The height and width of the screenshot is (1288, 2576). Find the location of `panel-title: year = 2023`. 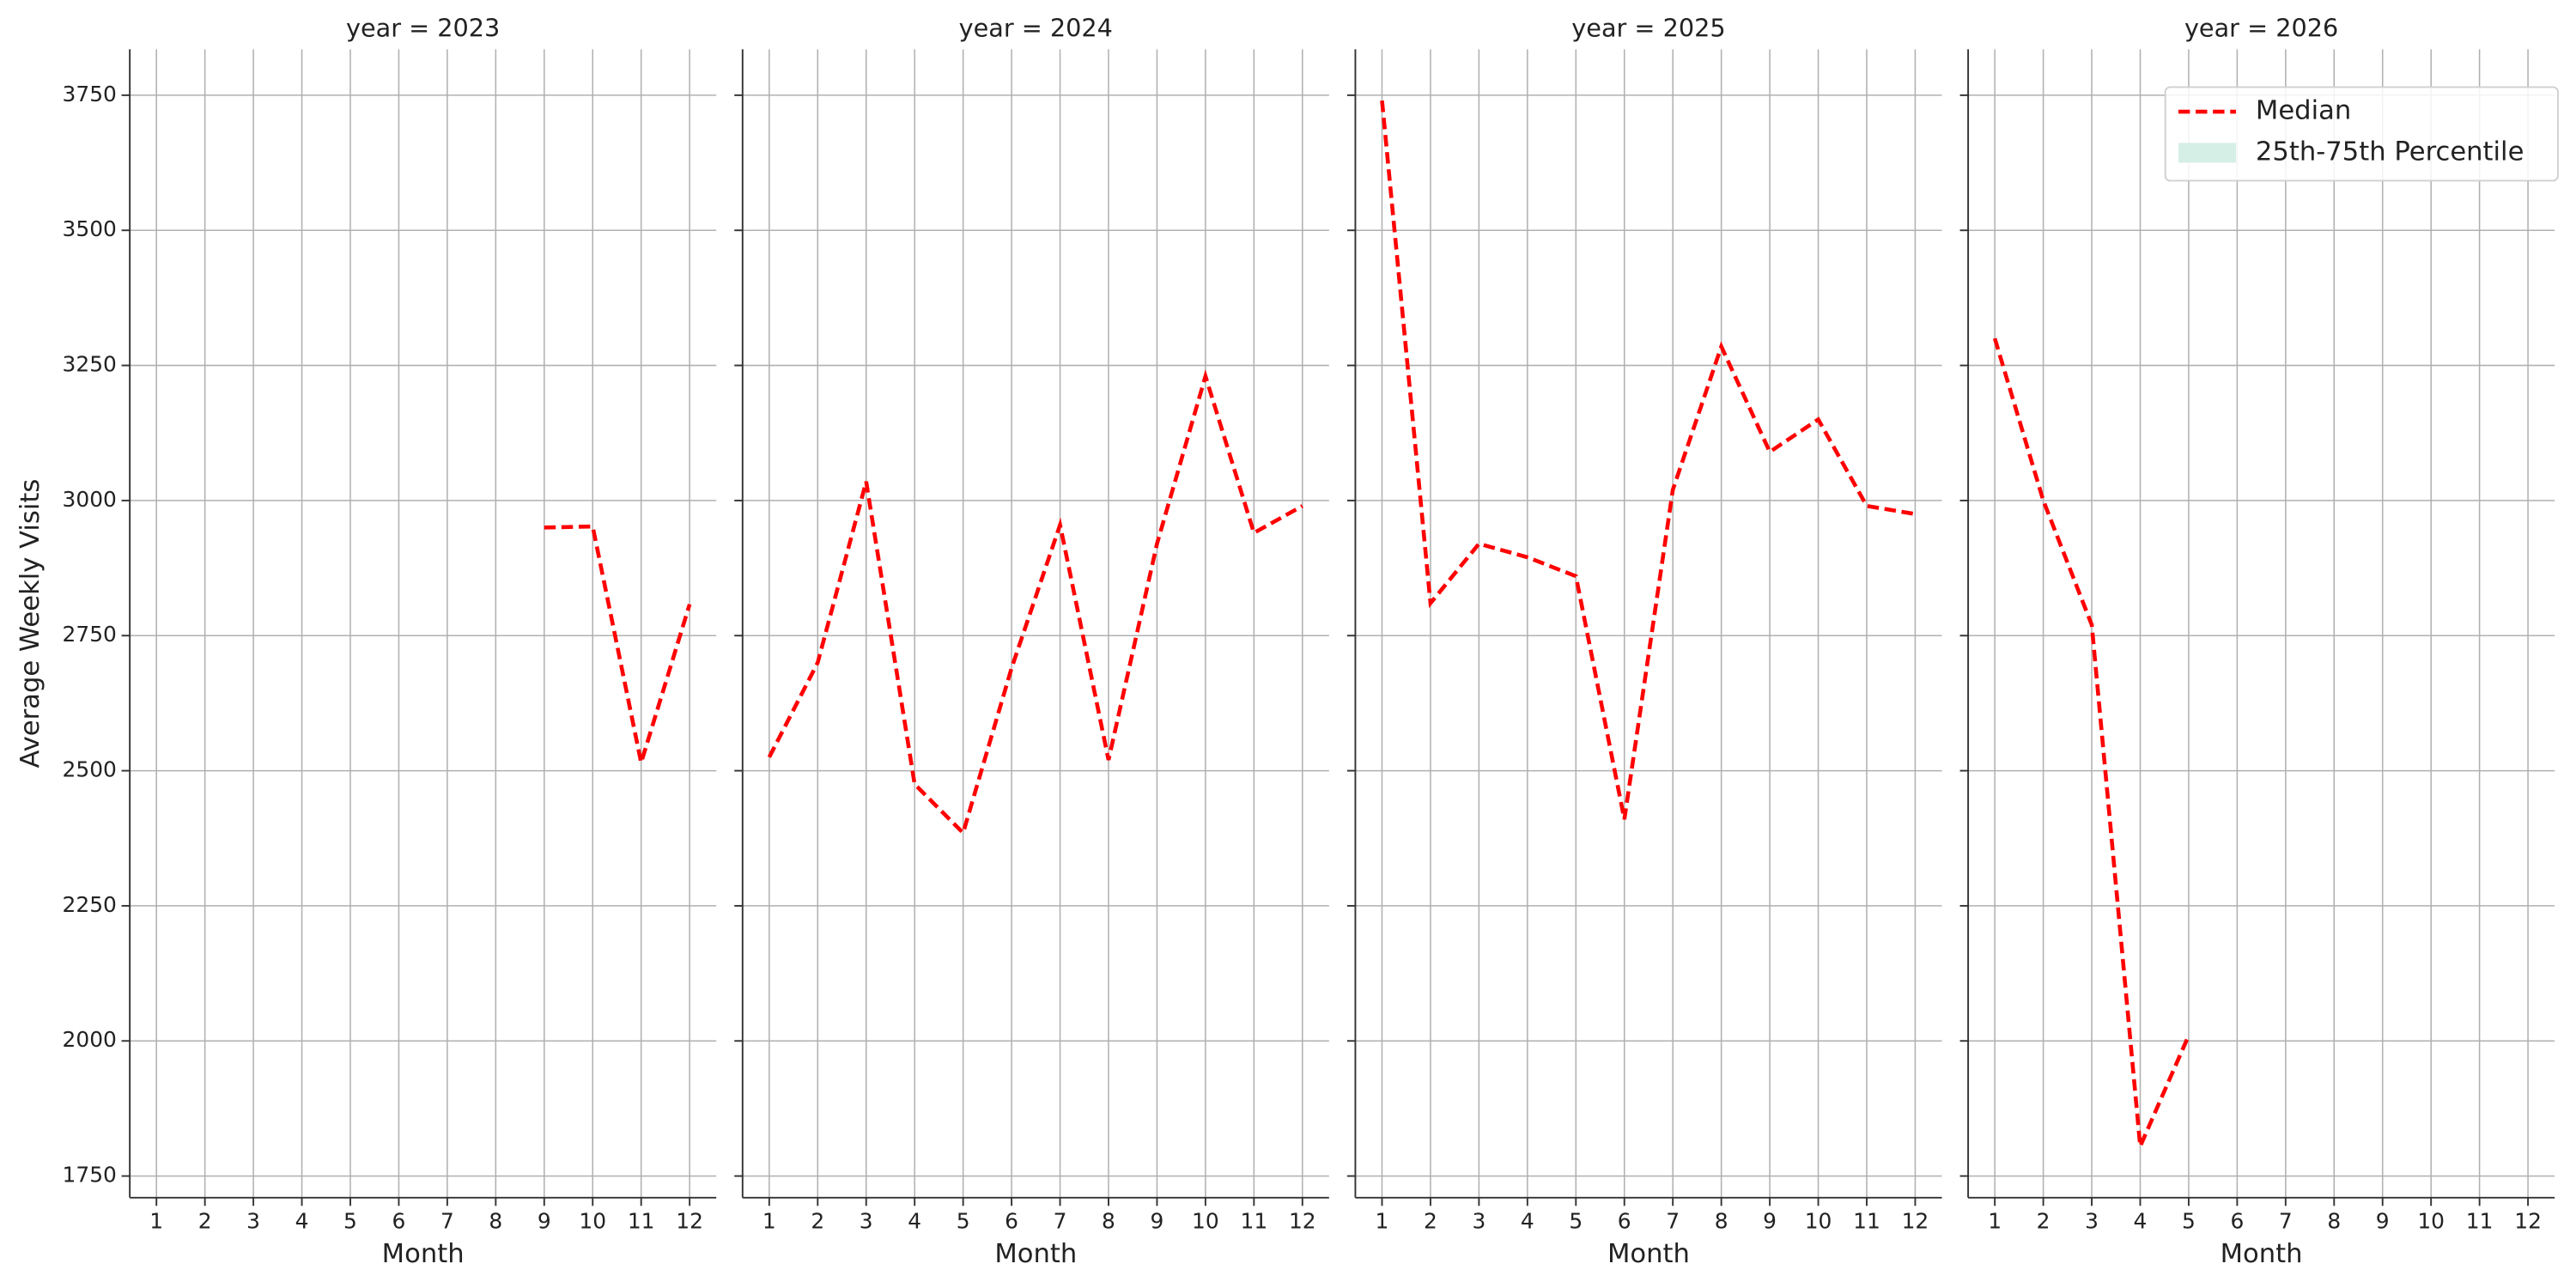

panel-title: year = 2023 is located at coordinates (423, 28).